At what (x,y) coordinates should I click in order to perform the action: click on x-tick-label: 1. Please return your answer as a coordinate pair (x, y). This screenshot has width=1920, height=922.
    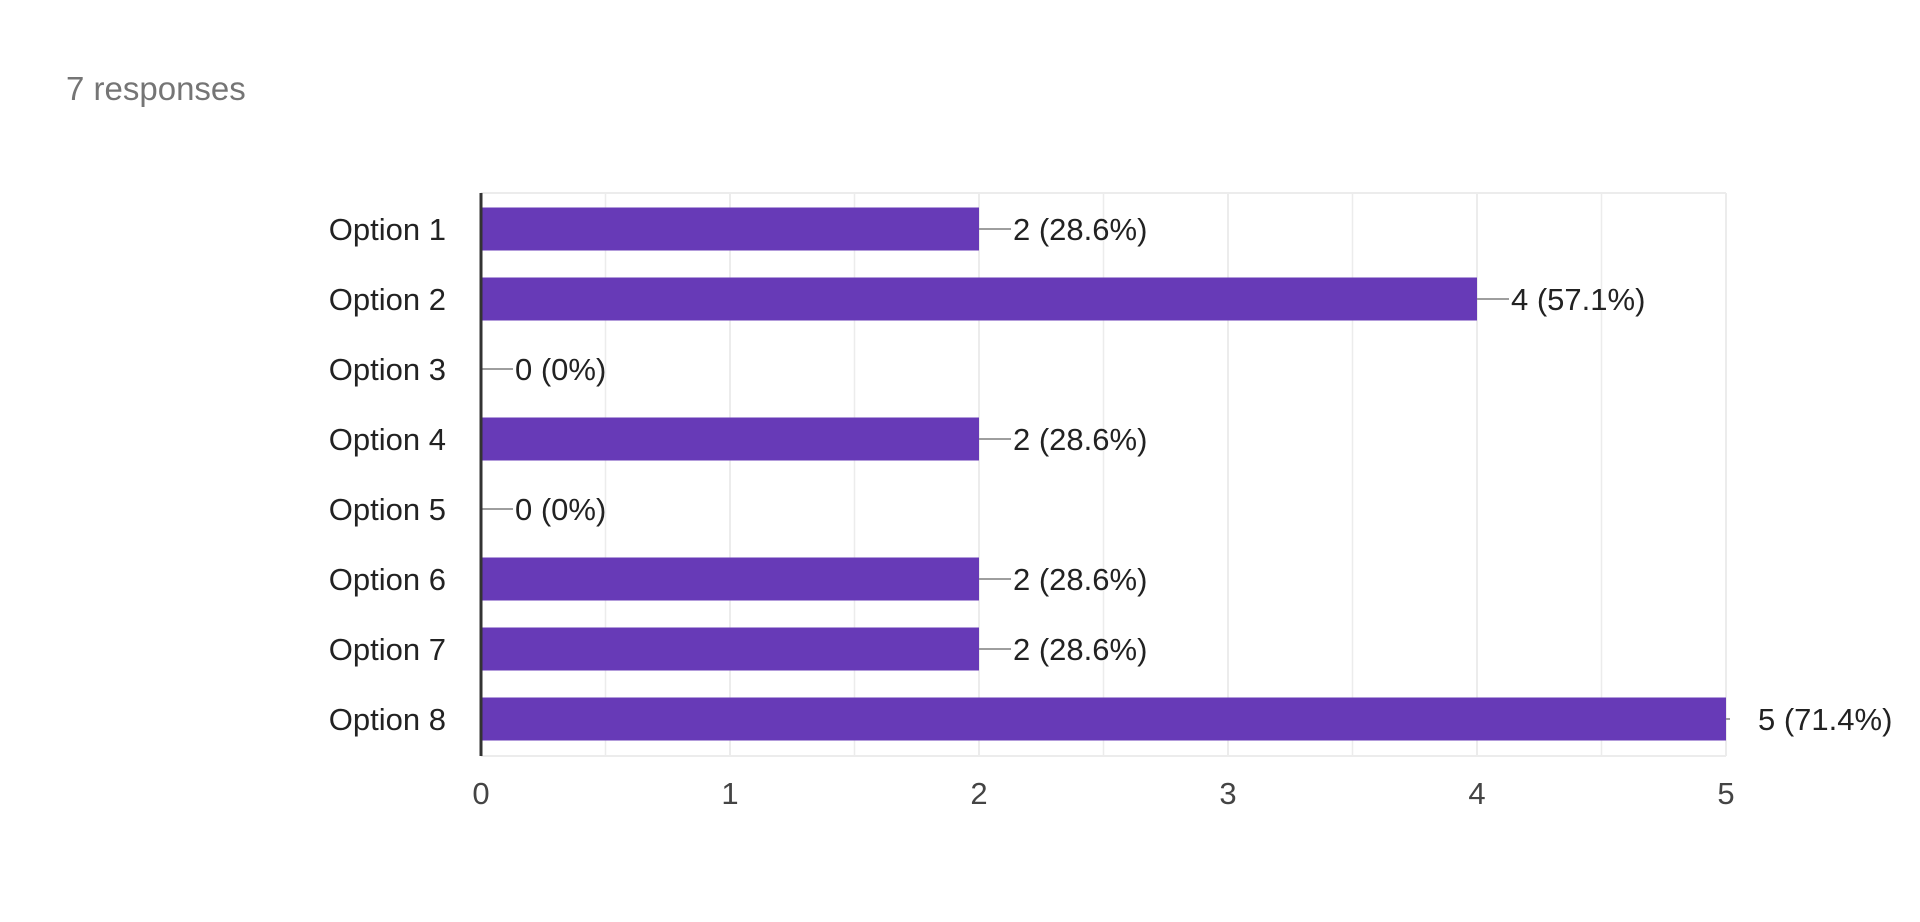
    Looking at the image, I should click on (729, 793).